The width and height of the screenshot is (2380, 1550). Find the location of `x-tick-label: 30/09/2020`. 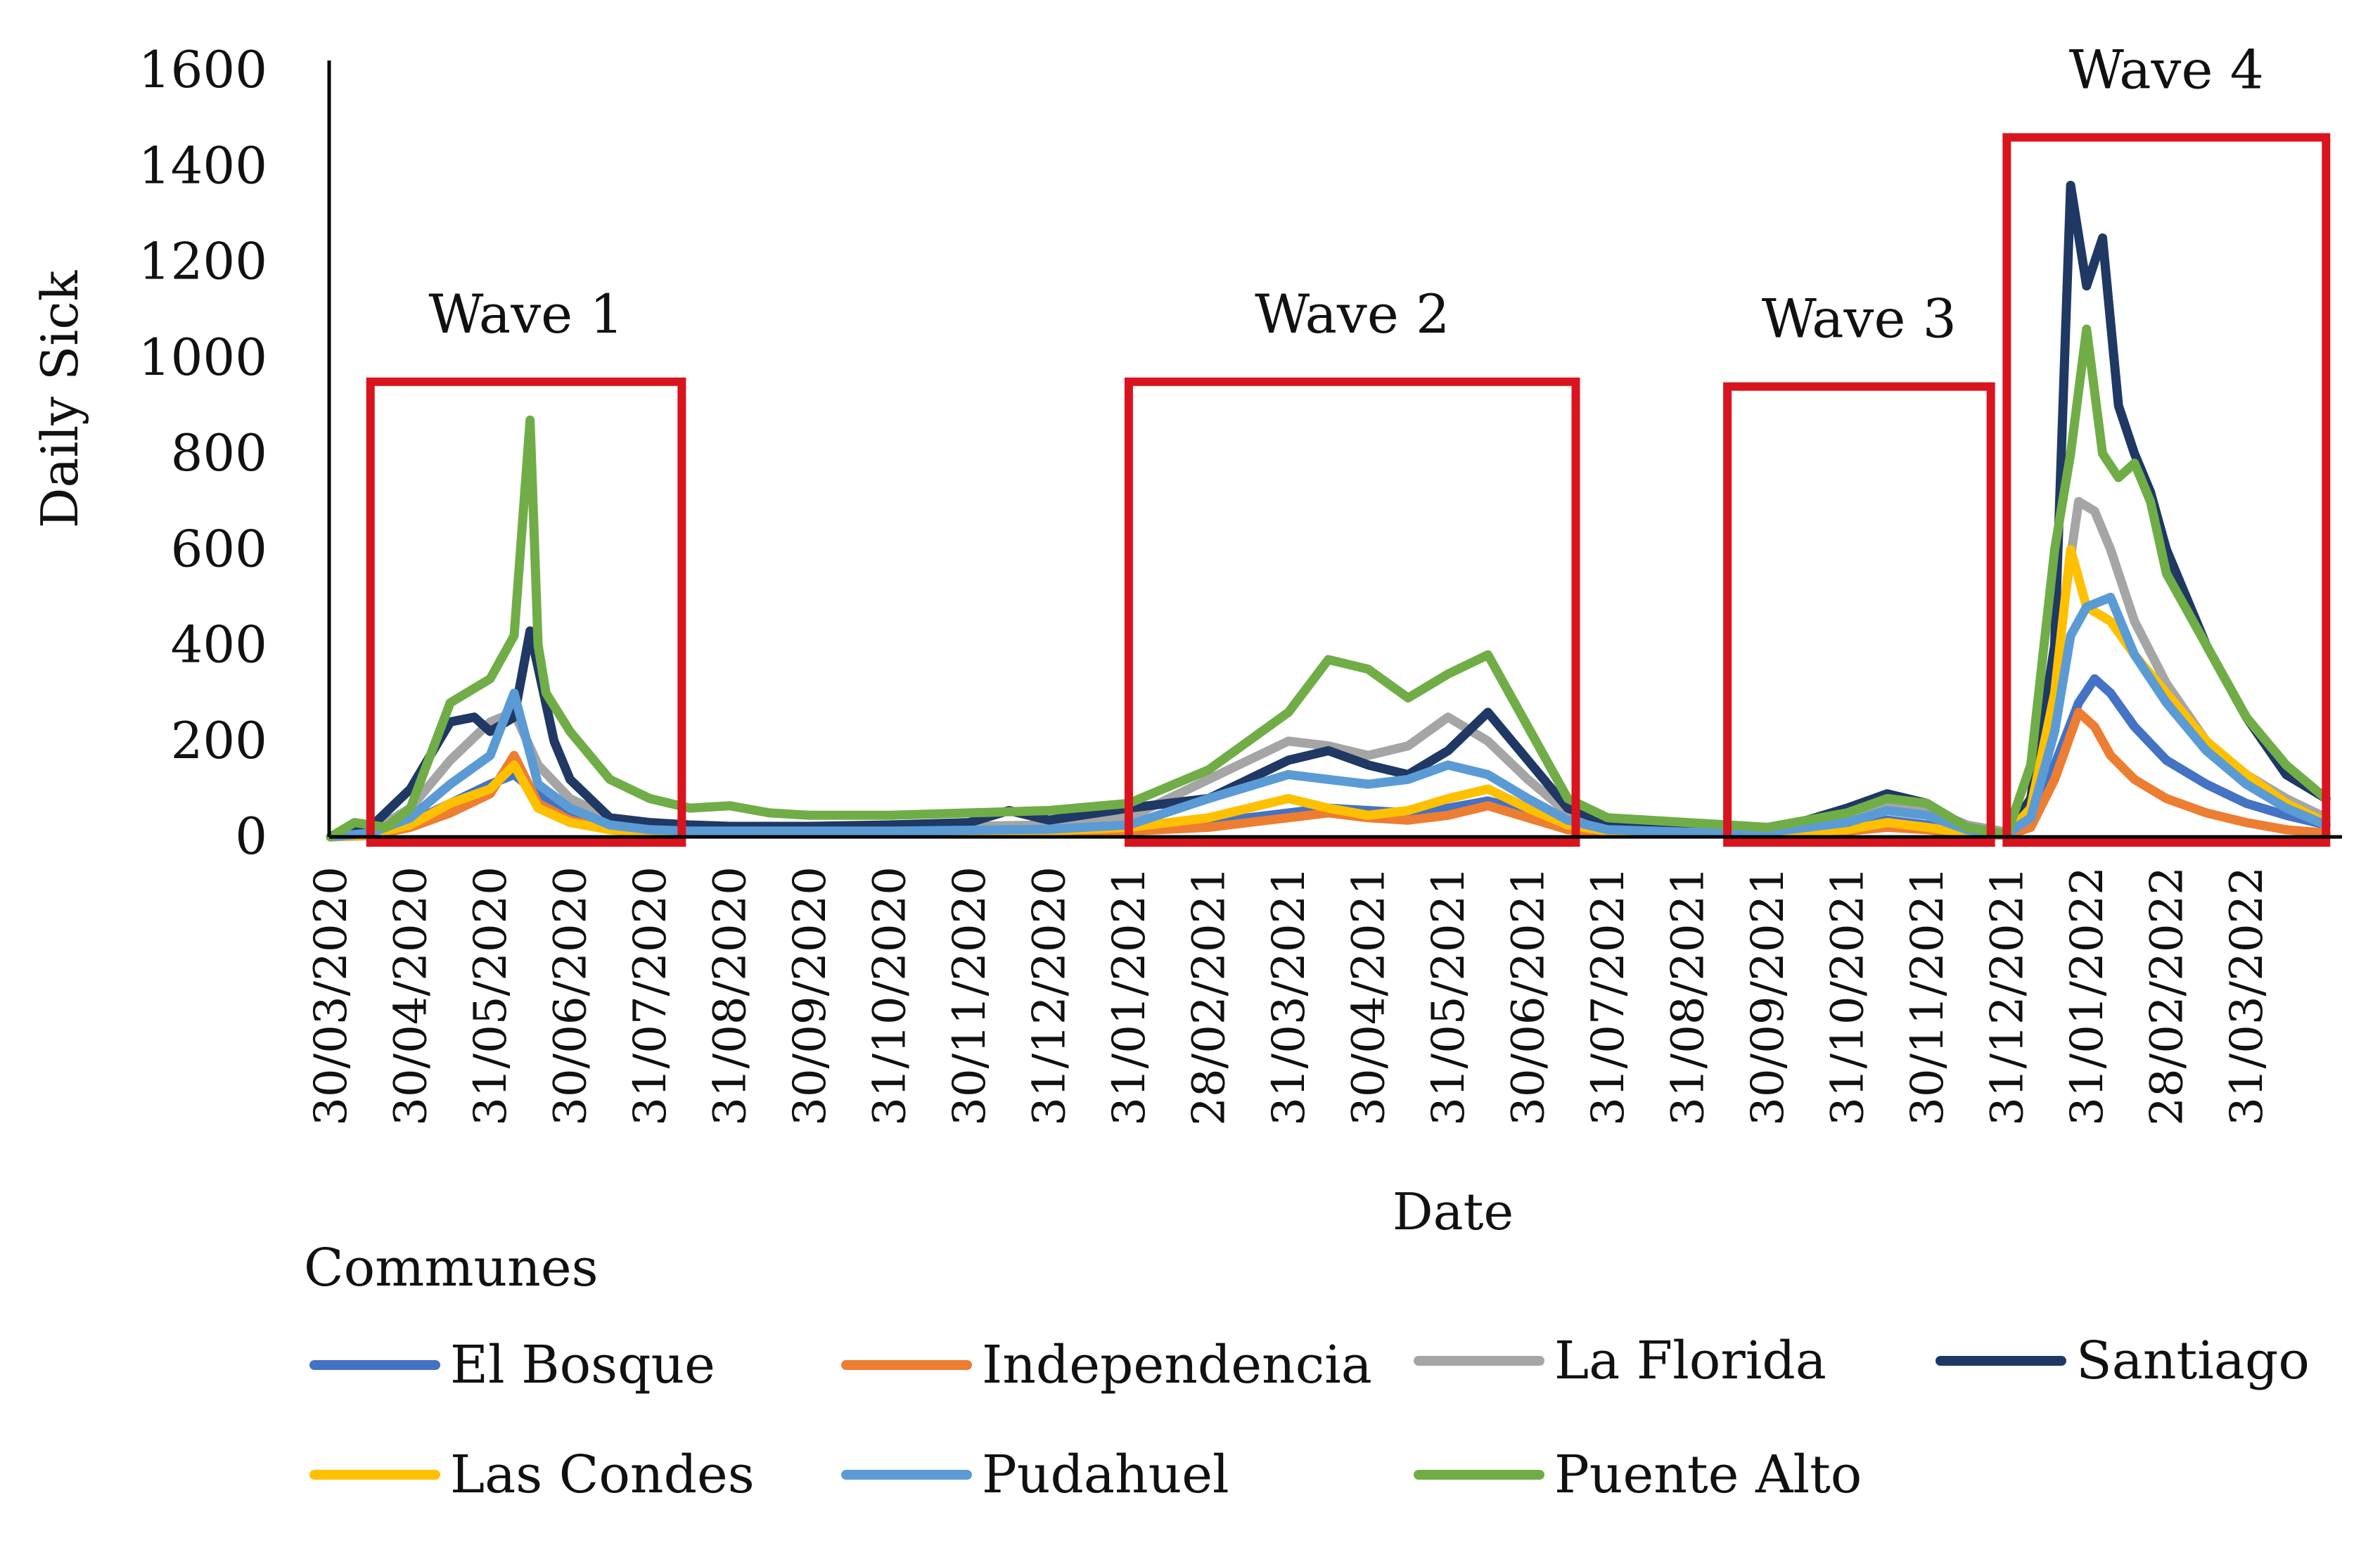

x-tick-label: 30/09/2020 is located at coordinates (810, 996).